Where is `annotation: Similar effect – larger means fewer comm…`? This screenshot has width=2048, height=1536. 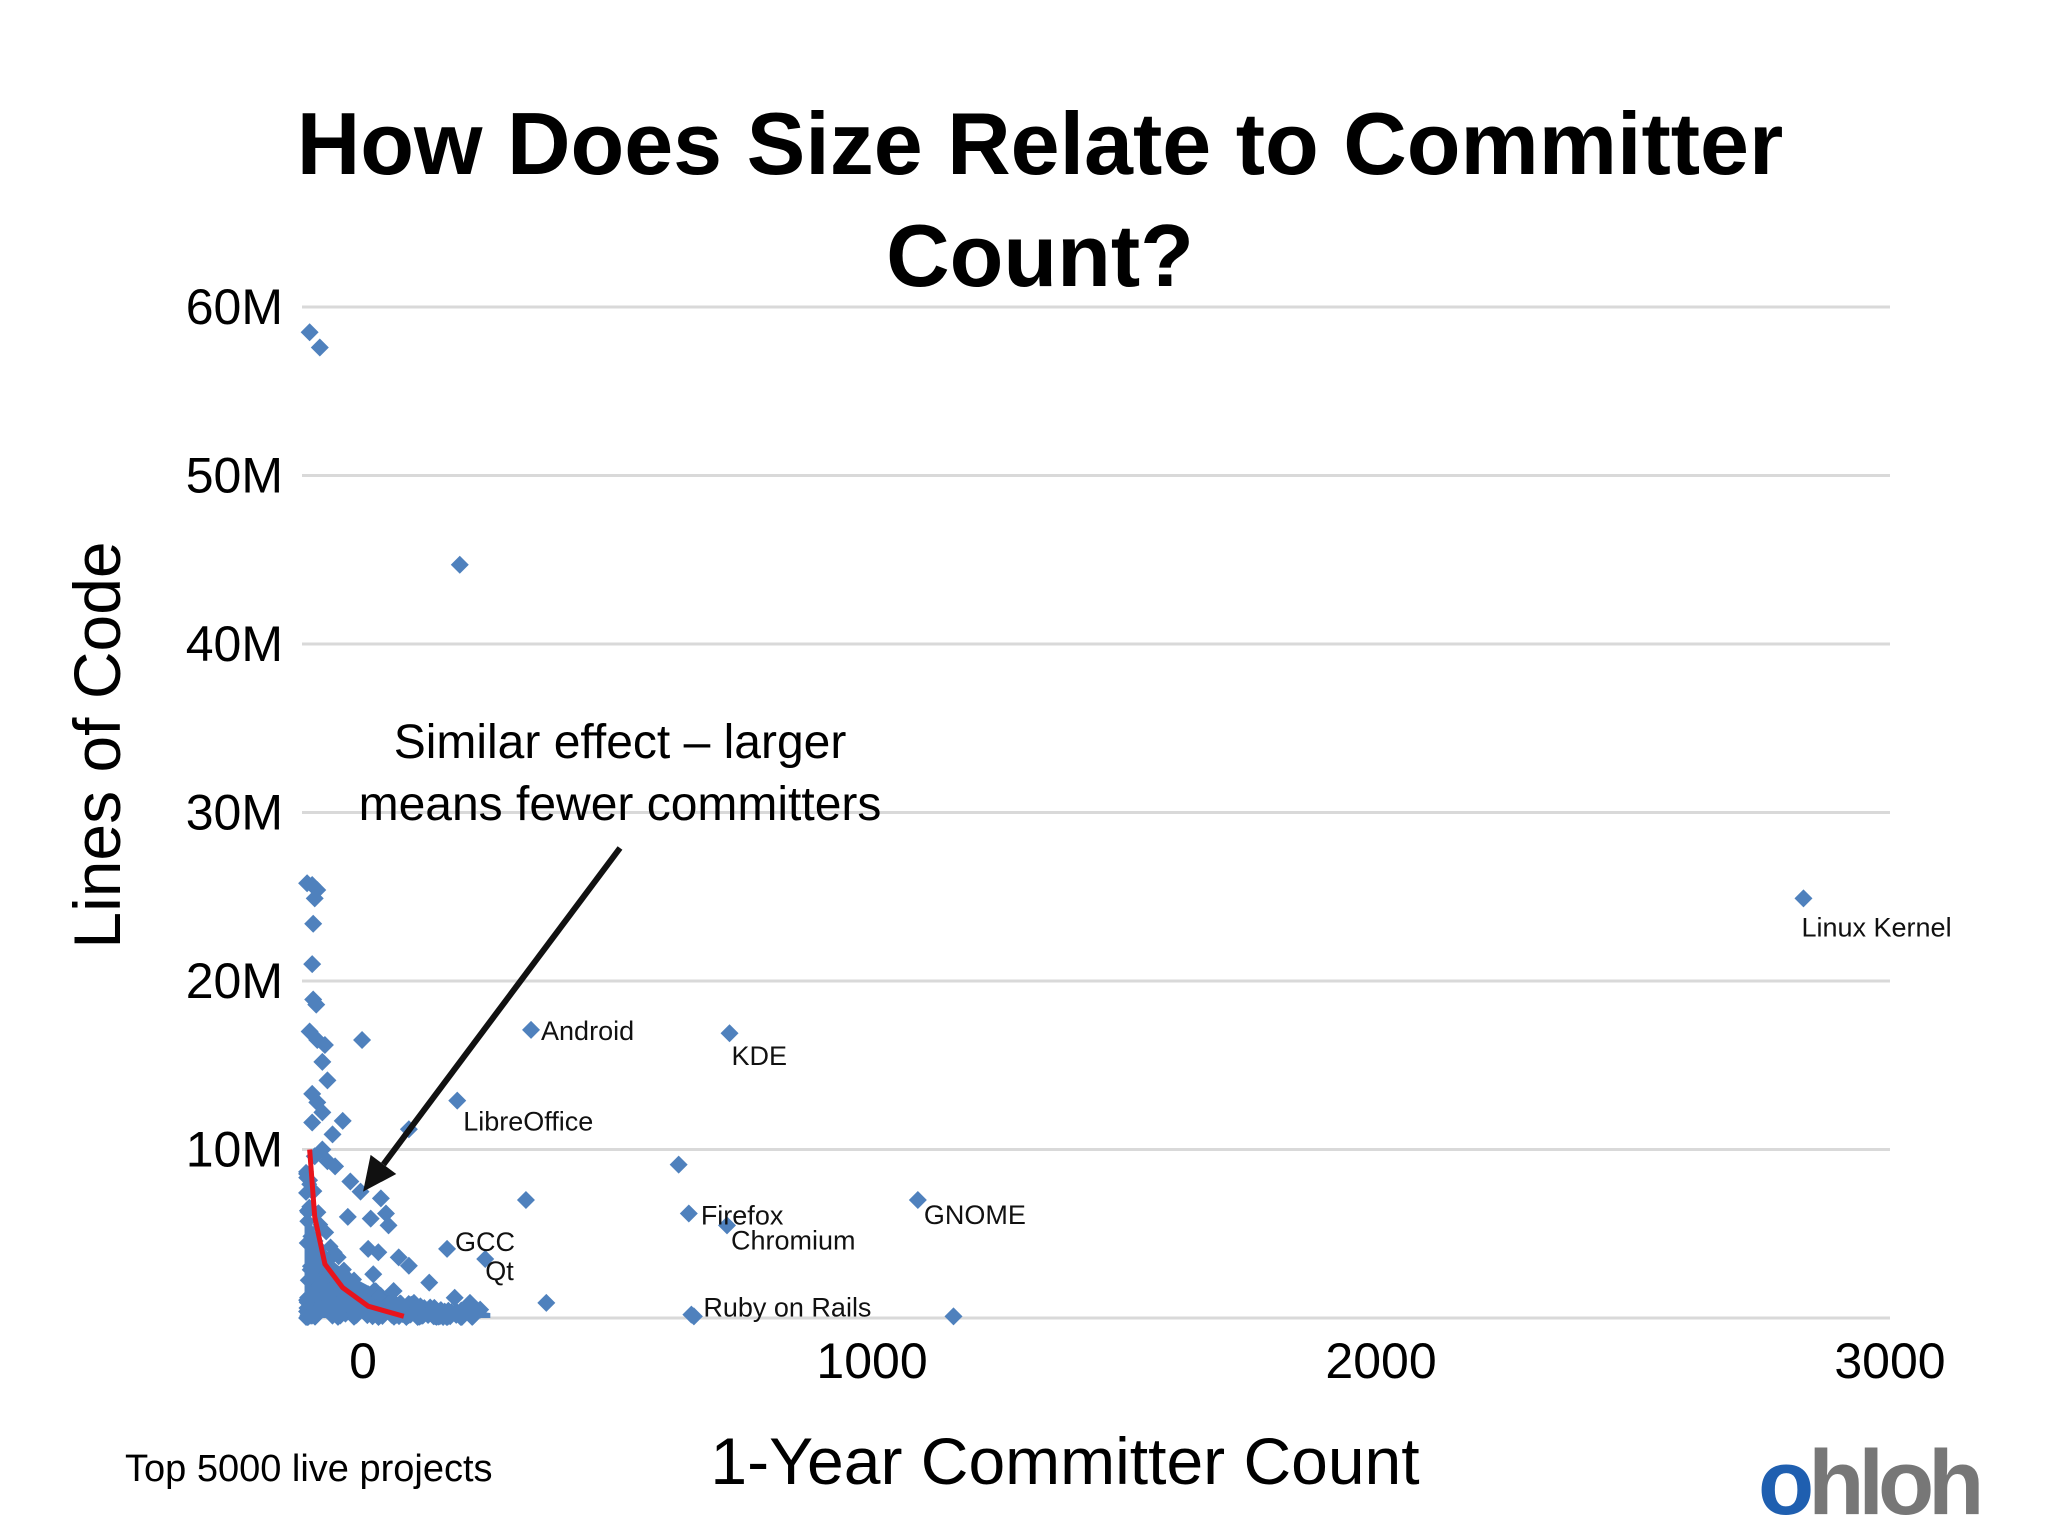 annotation: Similar effect – larger means fewer comm… is located at coordinates (620, 954).